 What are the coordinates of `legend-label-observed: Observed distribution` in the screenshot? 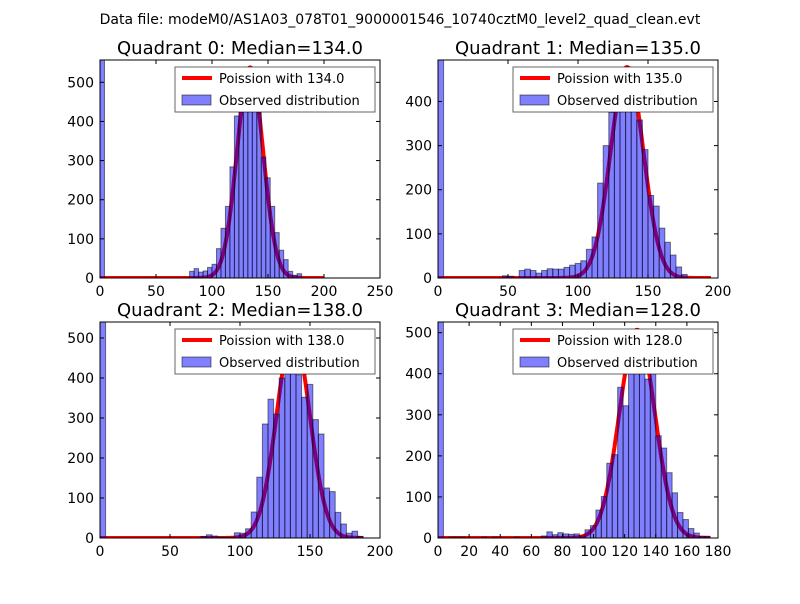 It's located at (627, 101).